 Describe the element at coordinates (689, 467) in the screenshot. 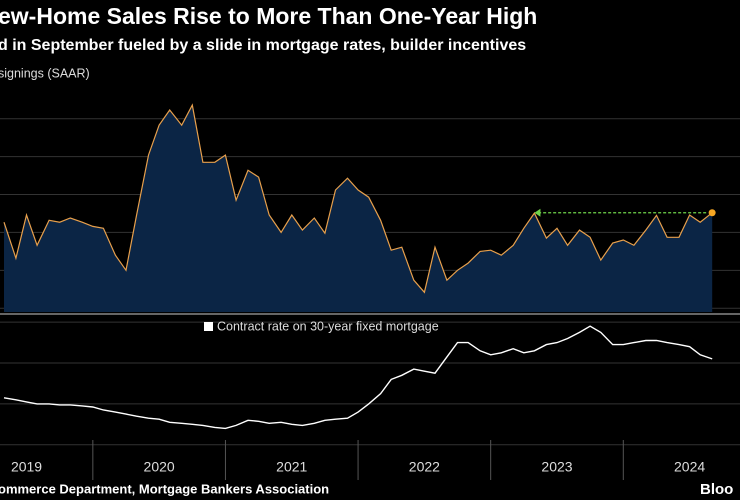

I see `x-tick-label: 2024` at that location.